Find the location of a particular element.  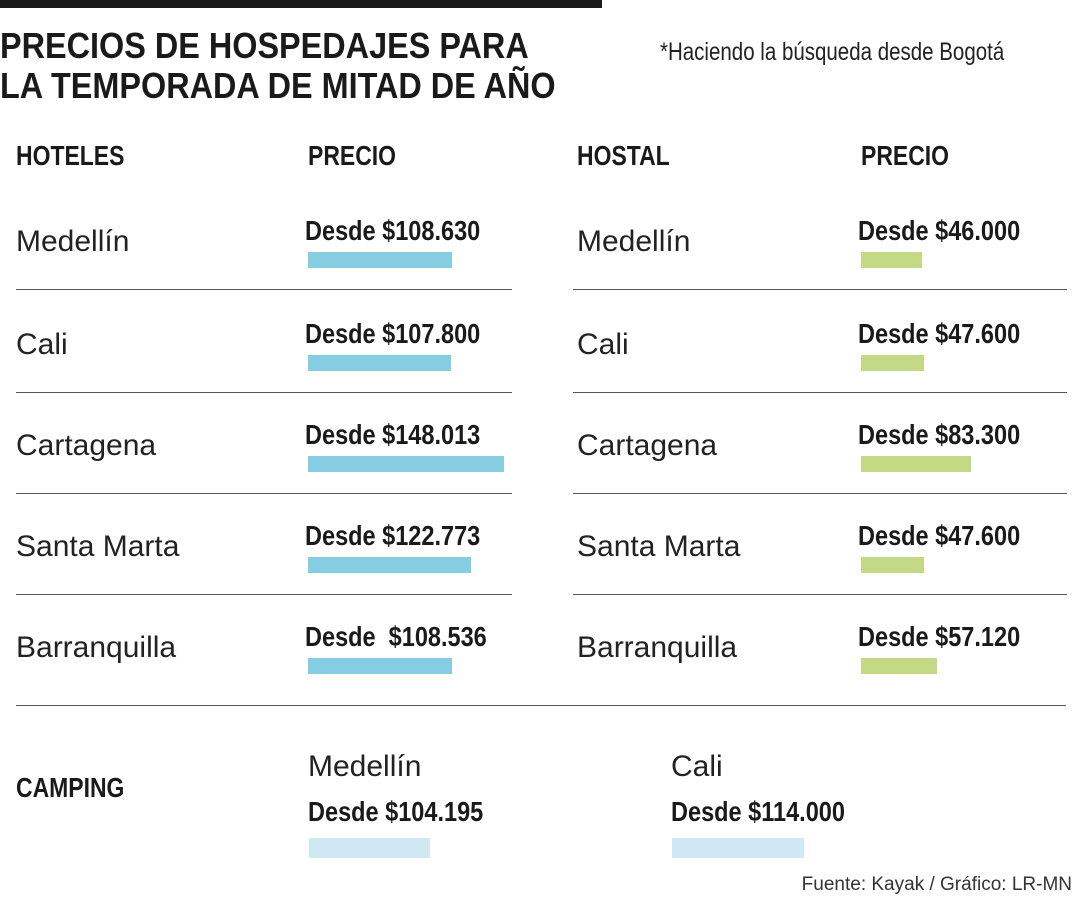

hostal-city: Cartagena is located at coordinates (647, 445).